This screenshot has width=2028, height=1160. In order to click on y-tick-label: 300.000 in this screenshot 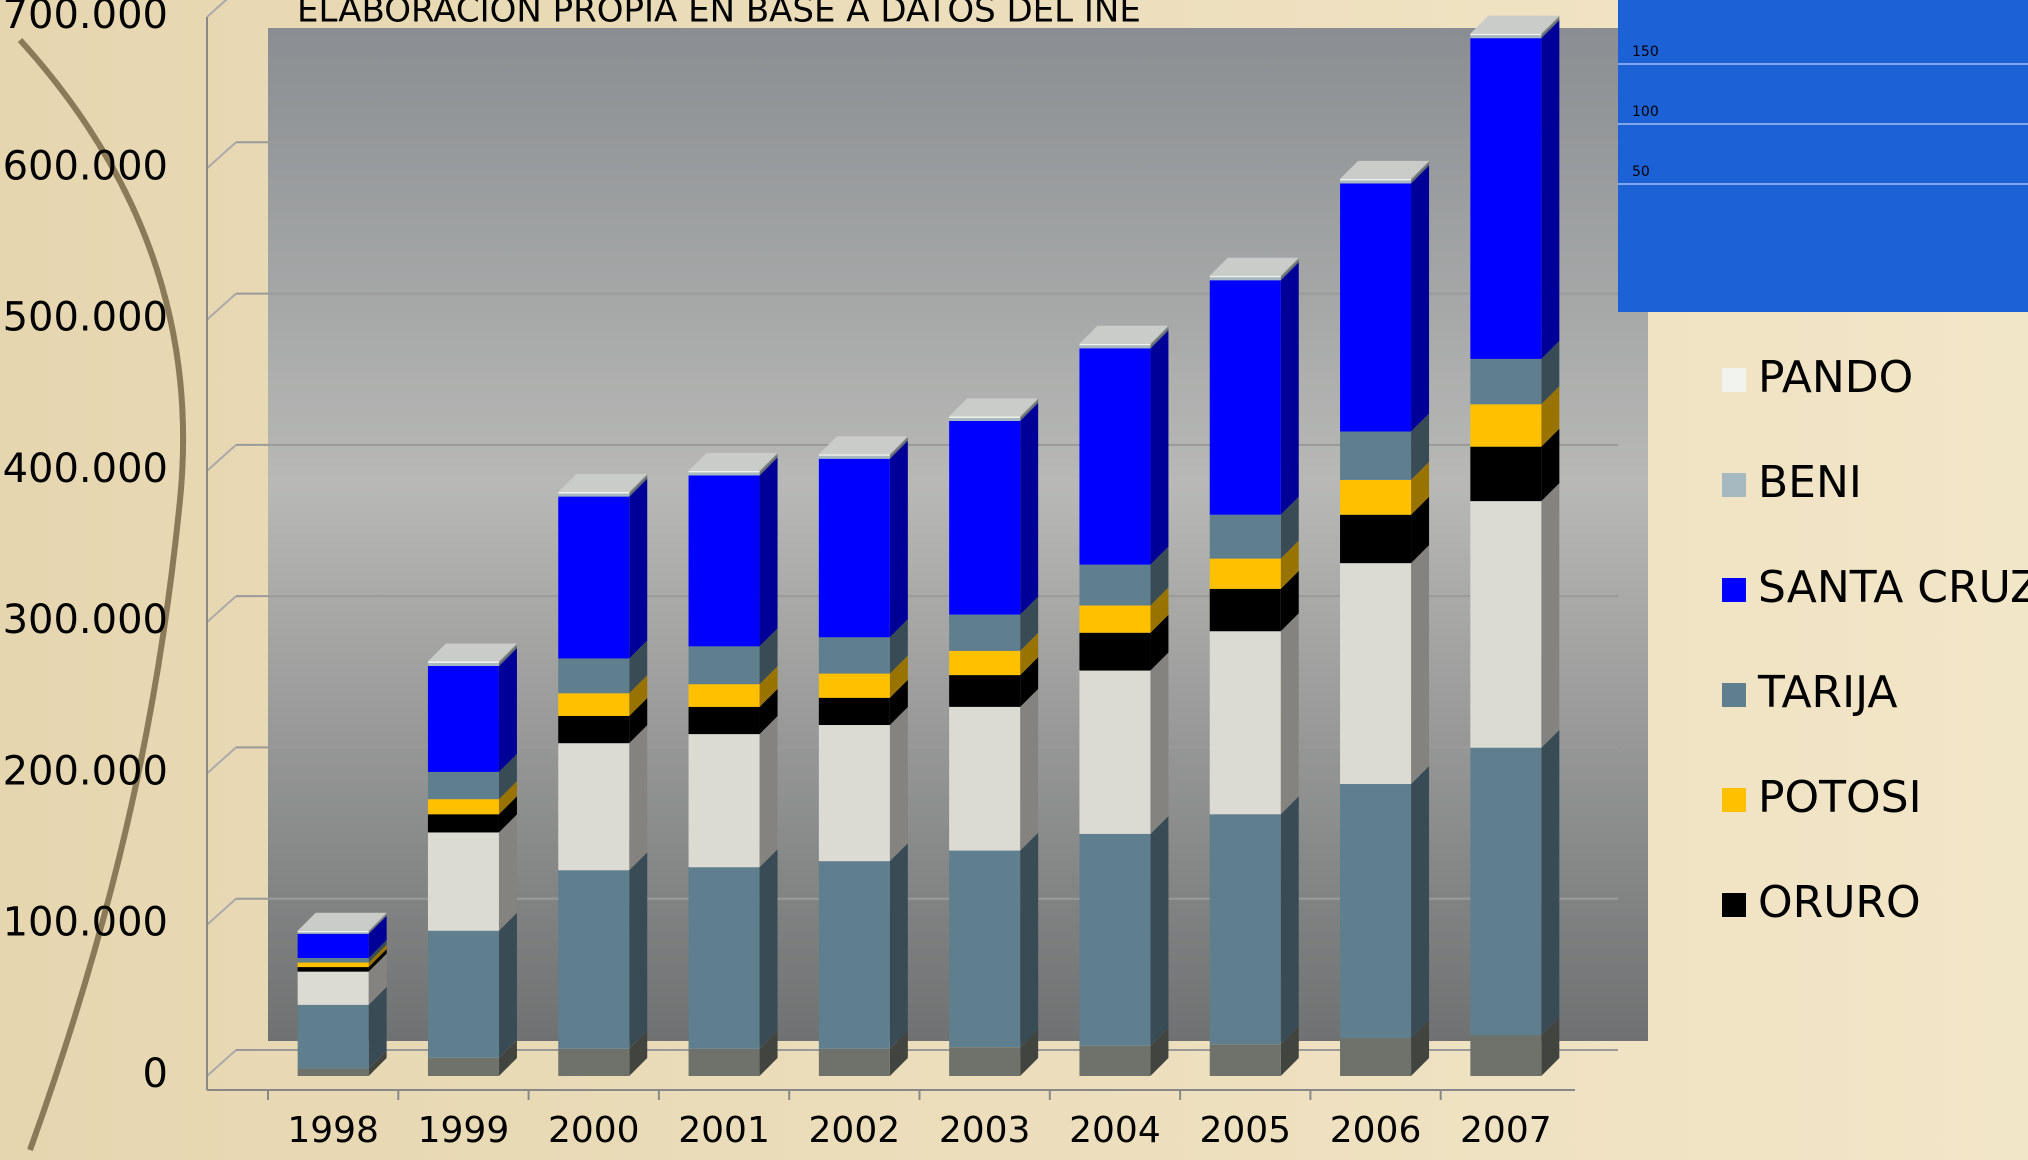, I will do `click(85, 620)`.